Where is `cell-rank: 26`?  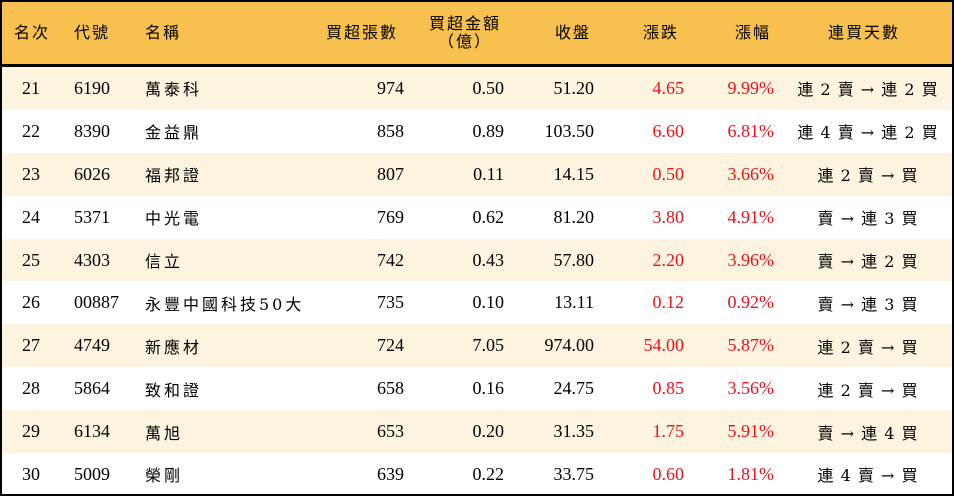
cell-rank: 26 is located at coordinates (31, 302).